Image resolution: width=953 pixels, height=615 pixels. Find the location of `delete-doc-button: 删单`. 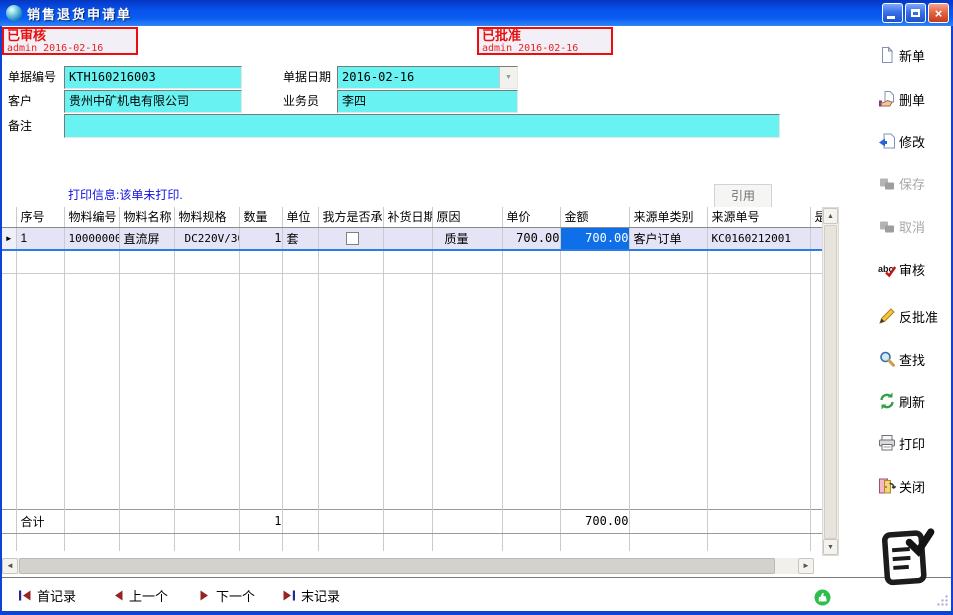

delete-doc-button: 删单 is located at coordinates (914, 99).